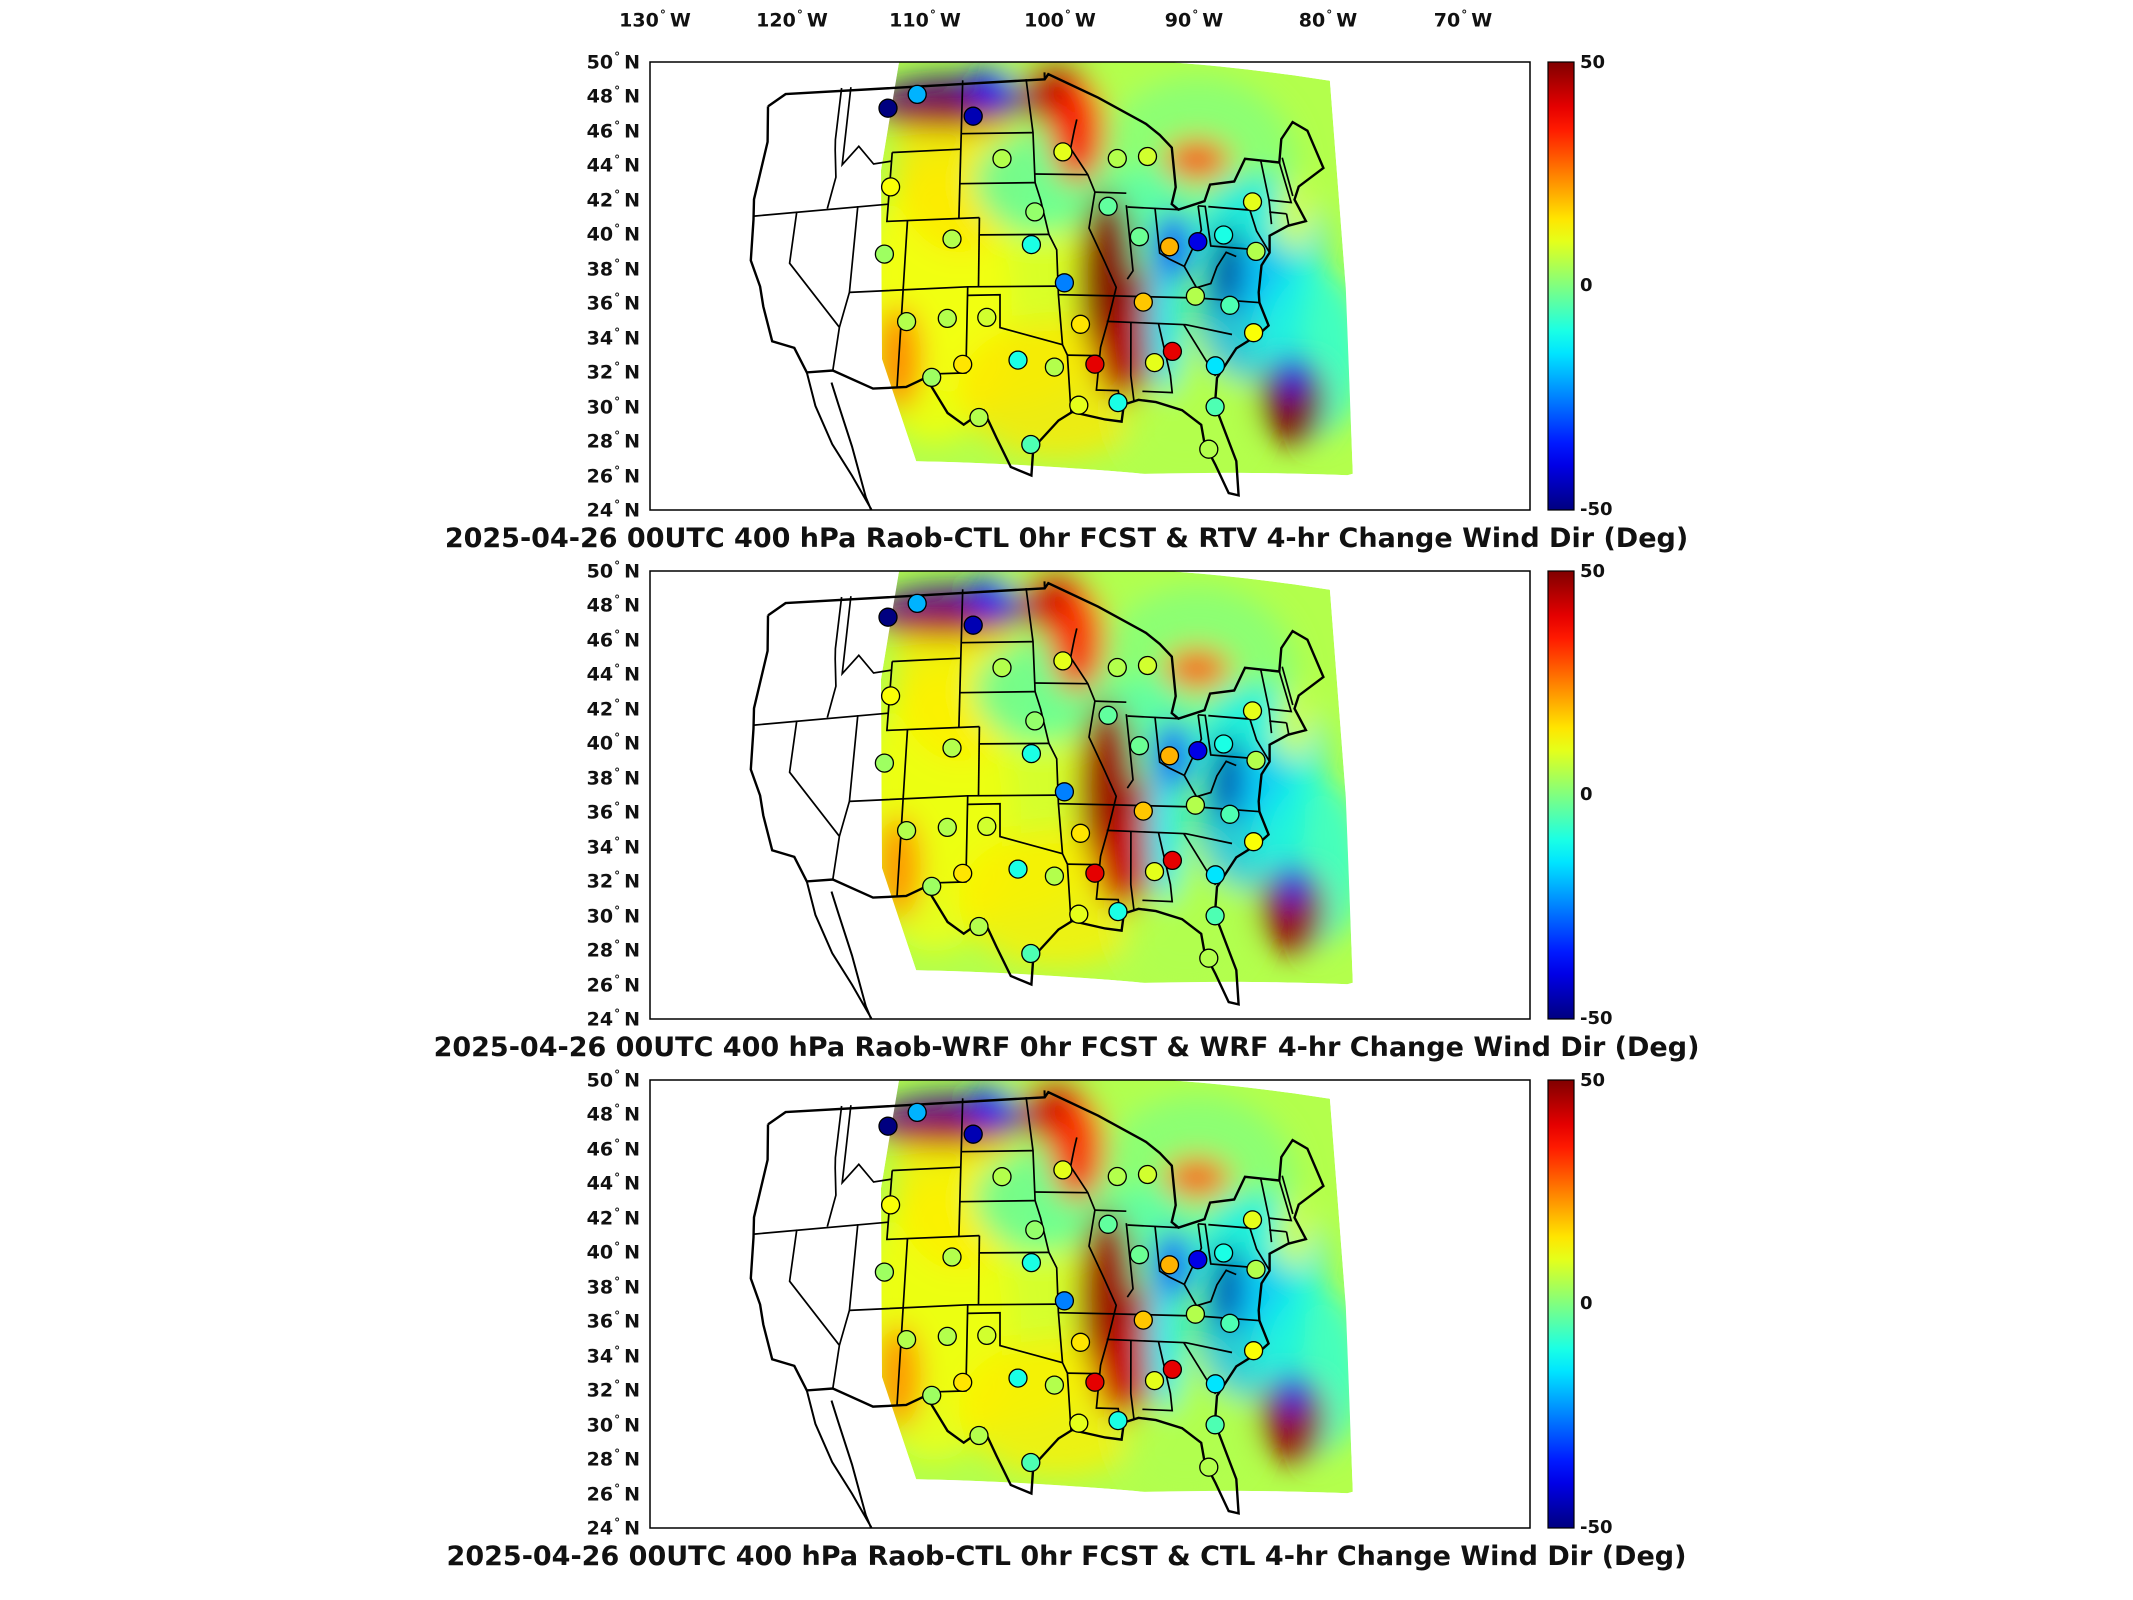  Describe the element at coordinates (925, 20) in the screenshot. I see `longitude-label: 110° W` at that location.